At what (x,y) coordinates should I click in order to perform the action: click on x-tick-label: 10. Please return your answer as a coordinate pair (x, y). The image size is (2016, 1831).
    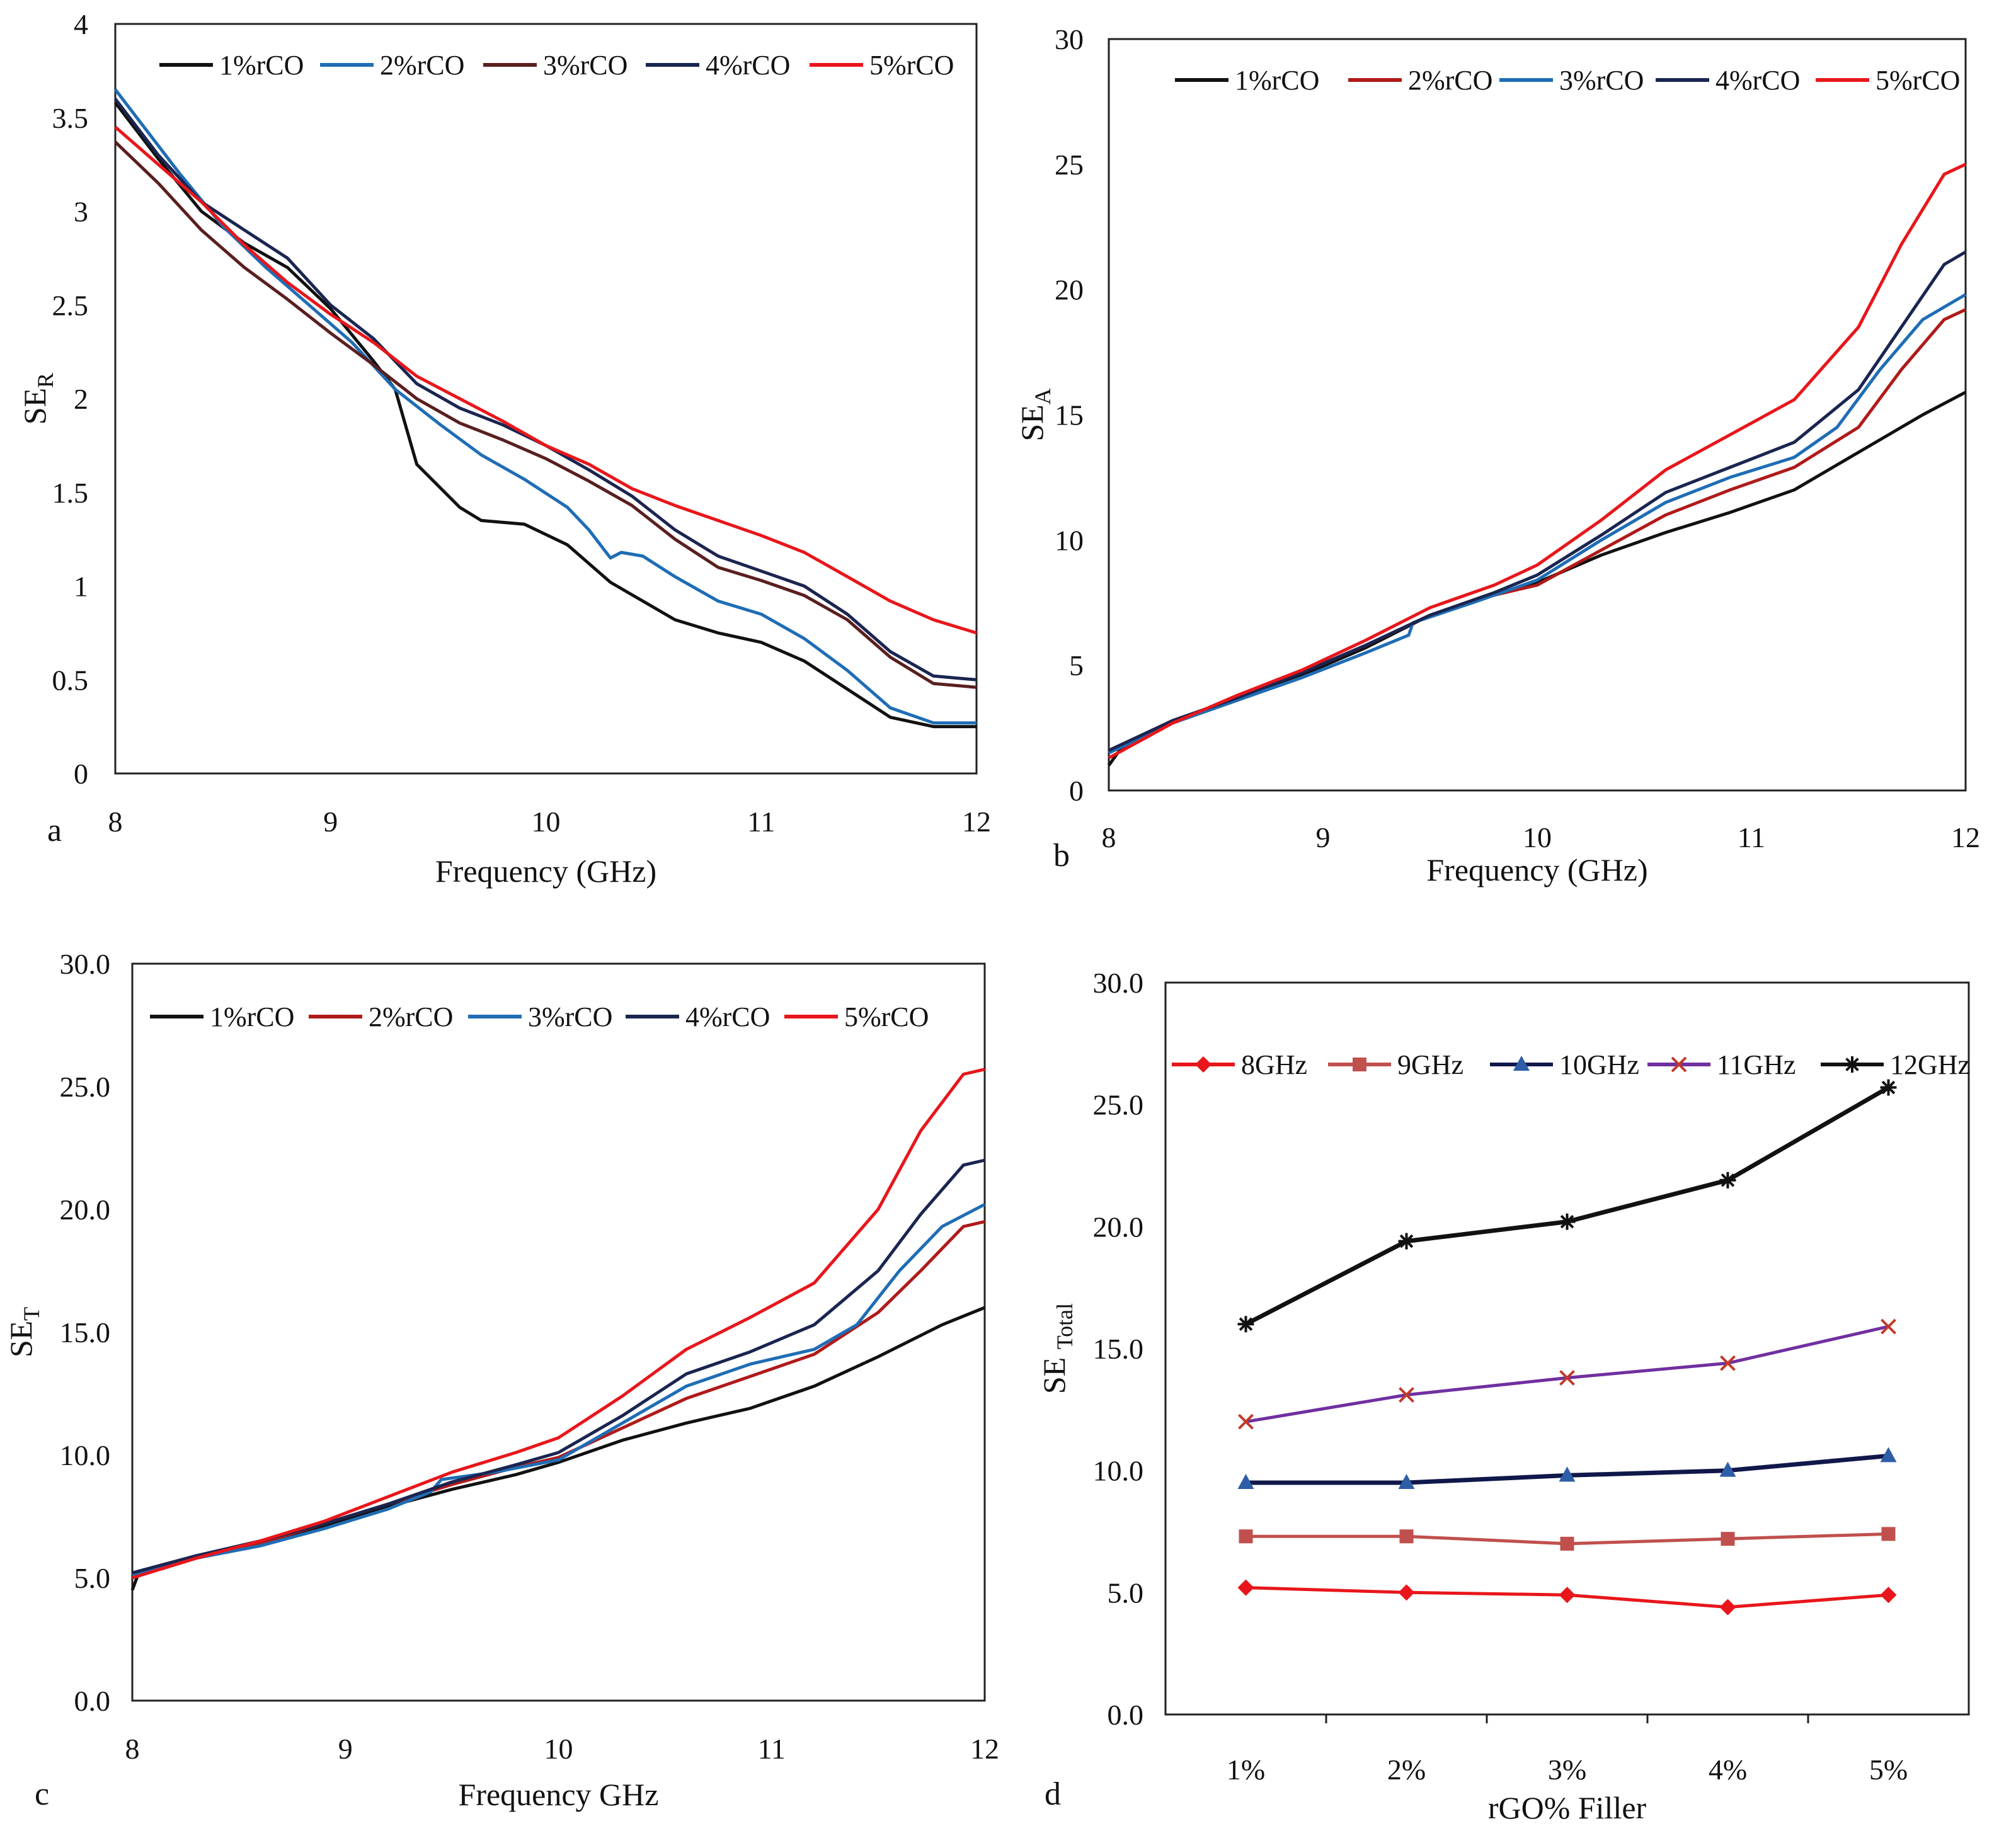
    Looking at the image, I should click on (558, 1749).